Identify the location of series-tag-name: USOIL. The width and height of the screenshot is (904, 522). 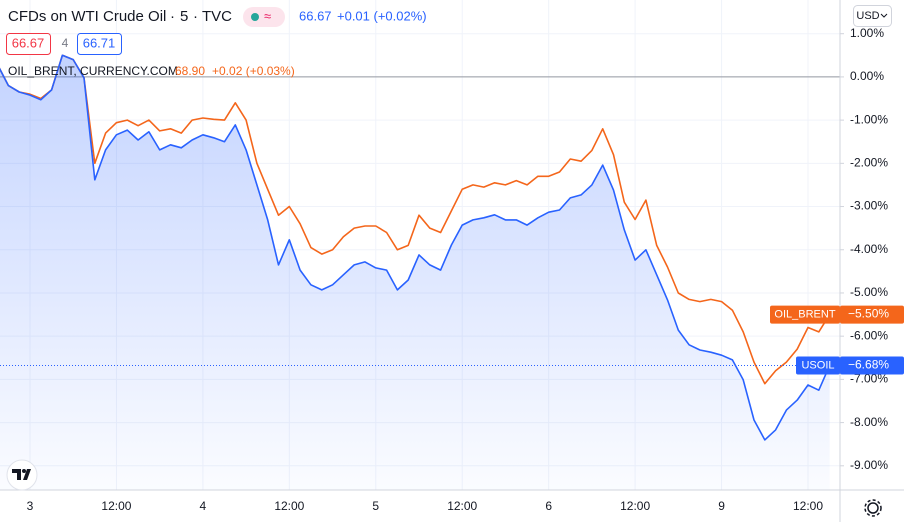
(817, 365).